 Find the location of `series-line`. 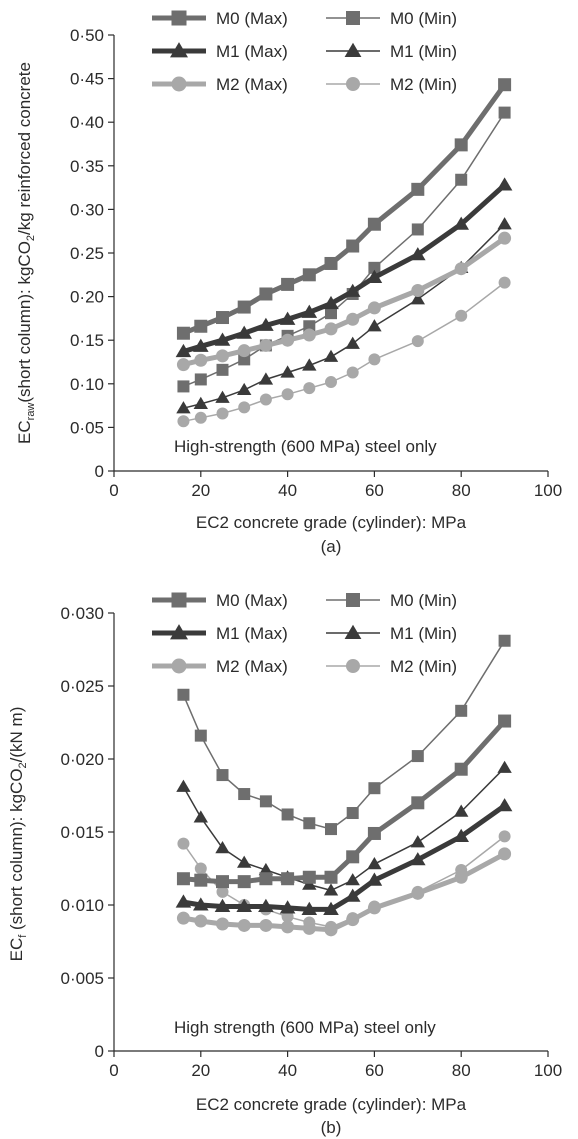

series-line is located at coordinates (345, 802).